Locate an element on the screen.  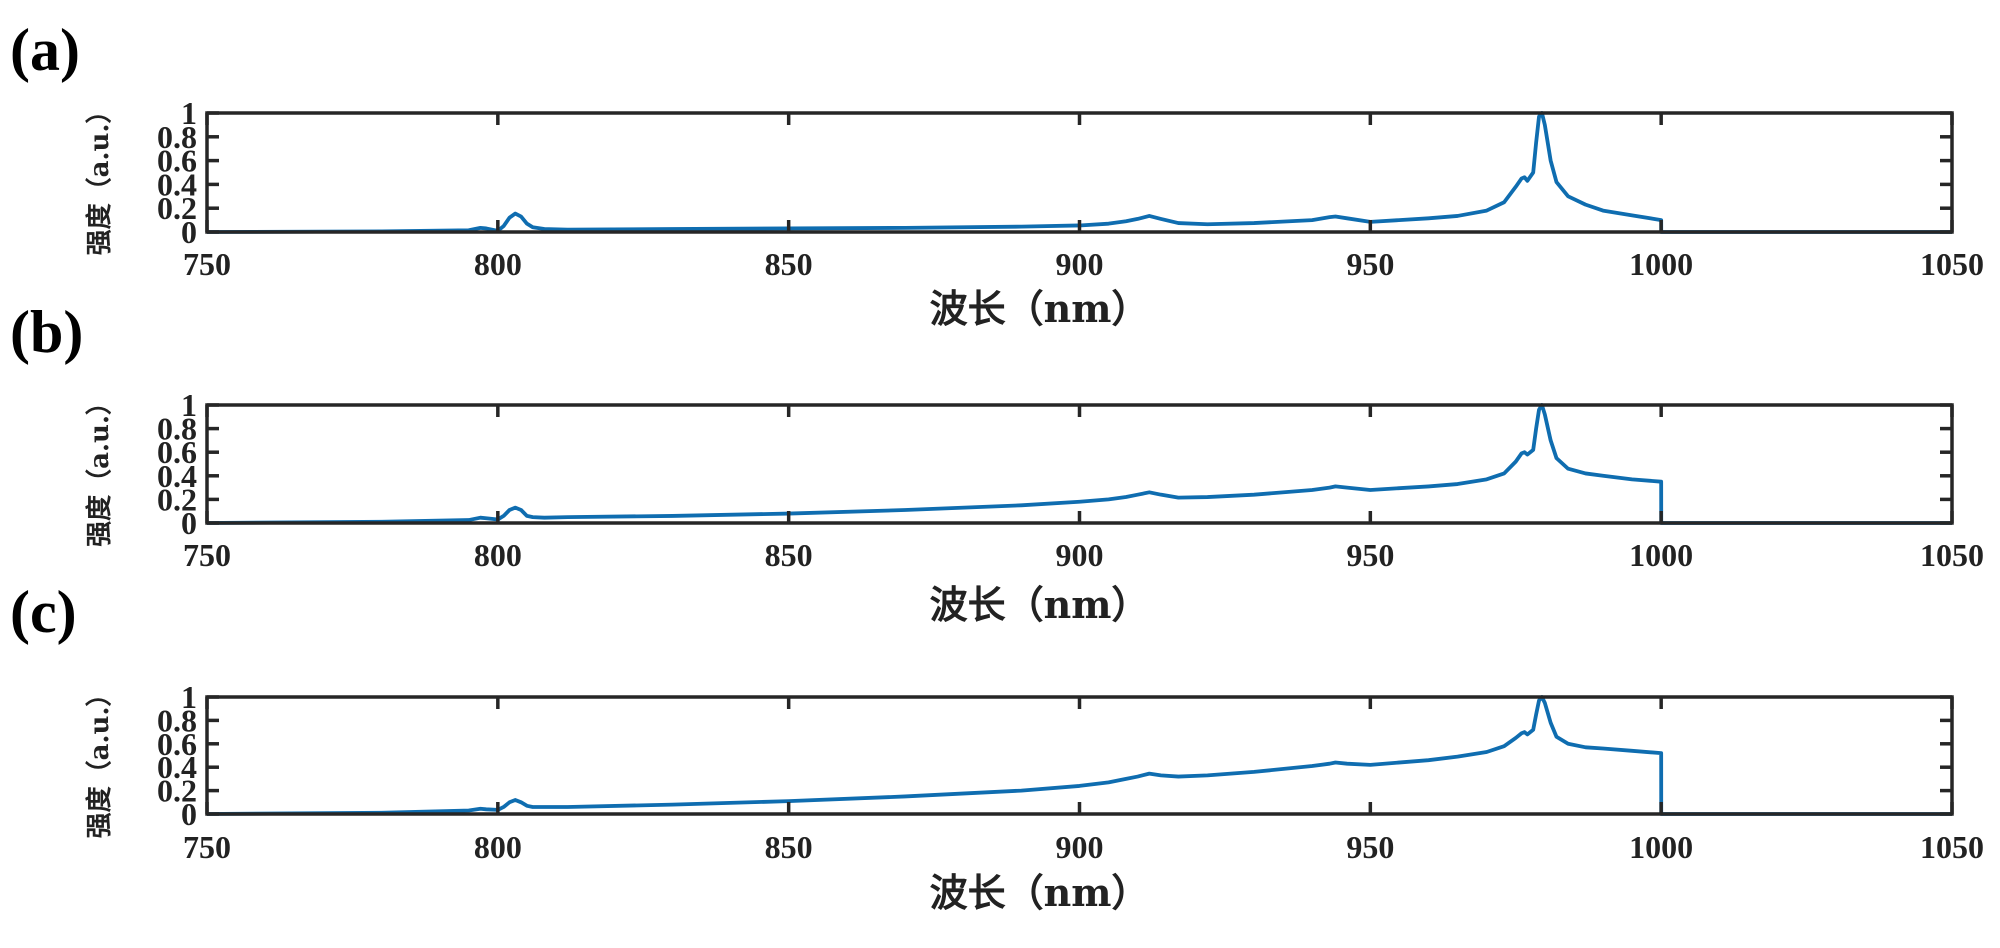
panel-label: (a) is located at coordinates (45, 50).